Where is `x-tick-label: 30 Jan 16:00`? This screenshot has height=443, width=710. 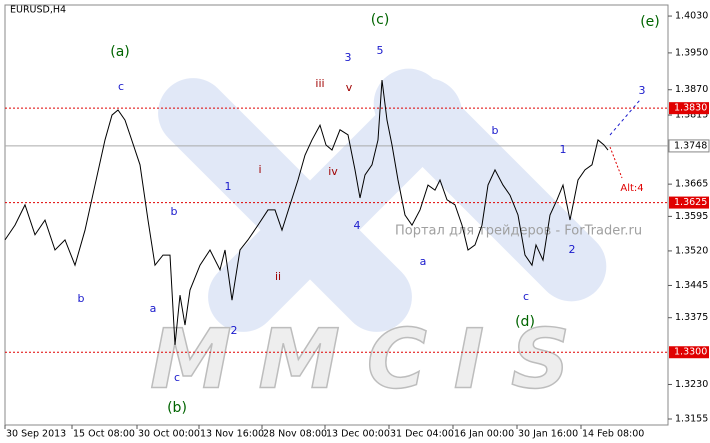 x-tick-label: 30 Jan 16:00 is located at coordinates (548, 434).